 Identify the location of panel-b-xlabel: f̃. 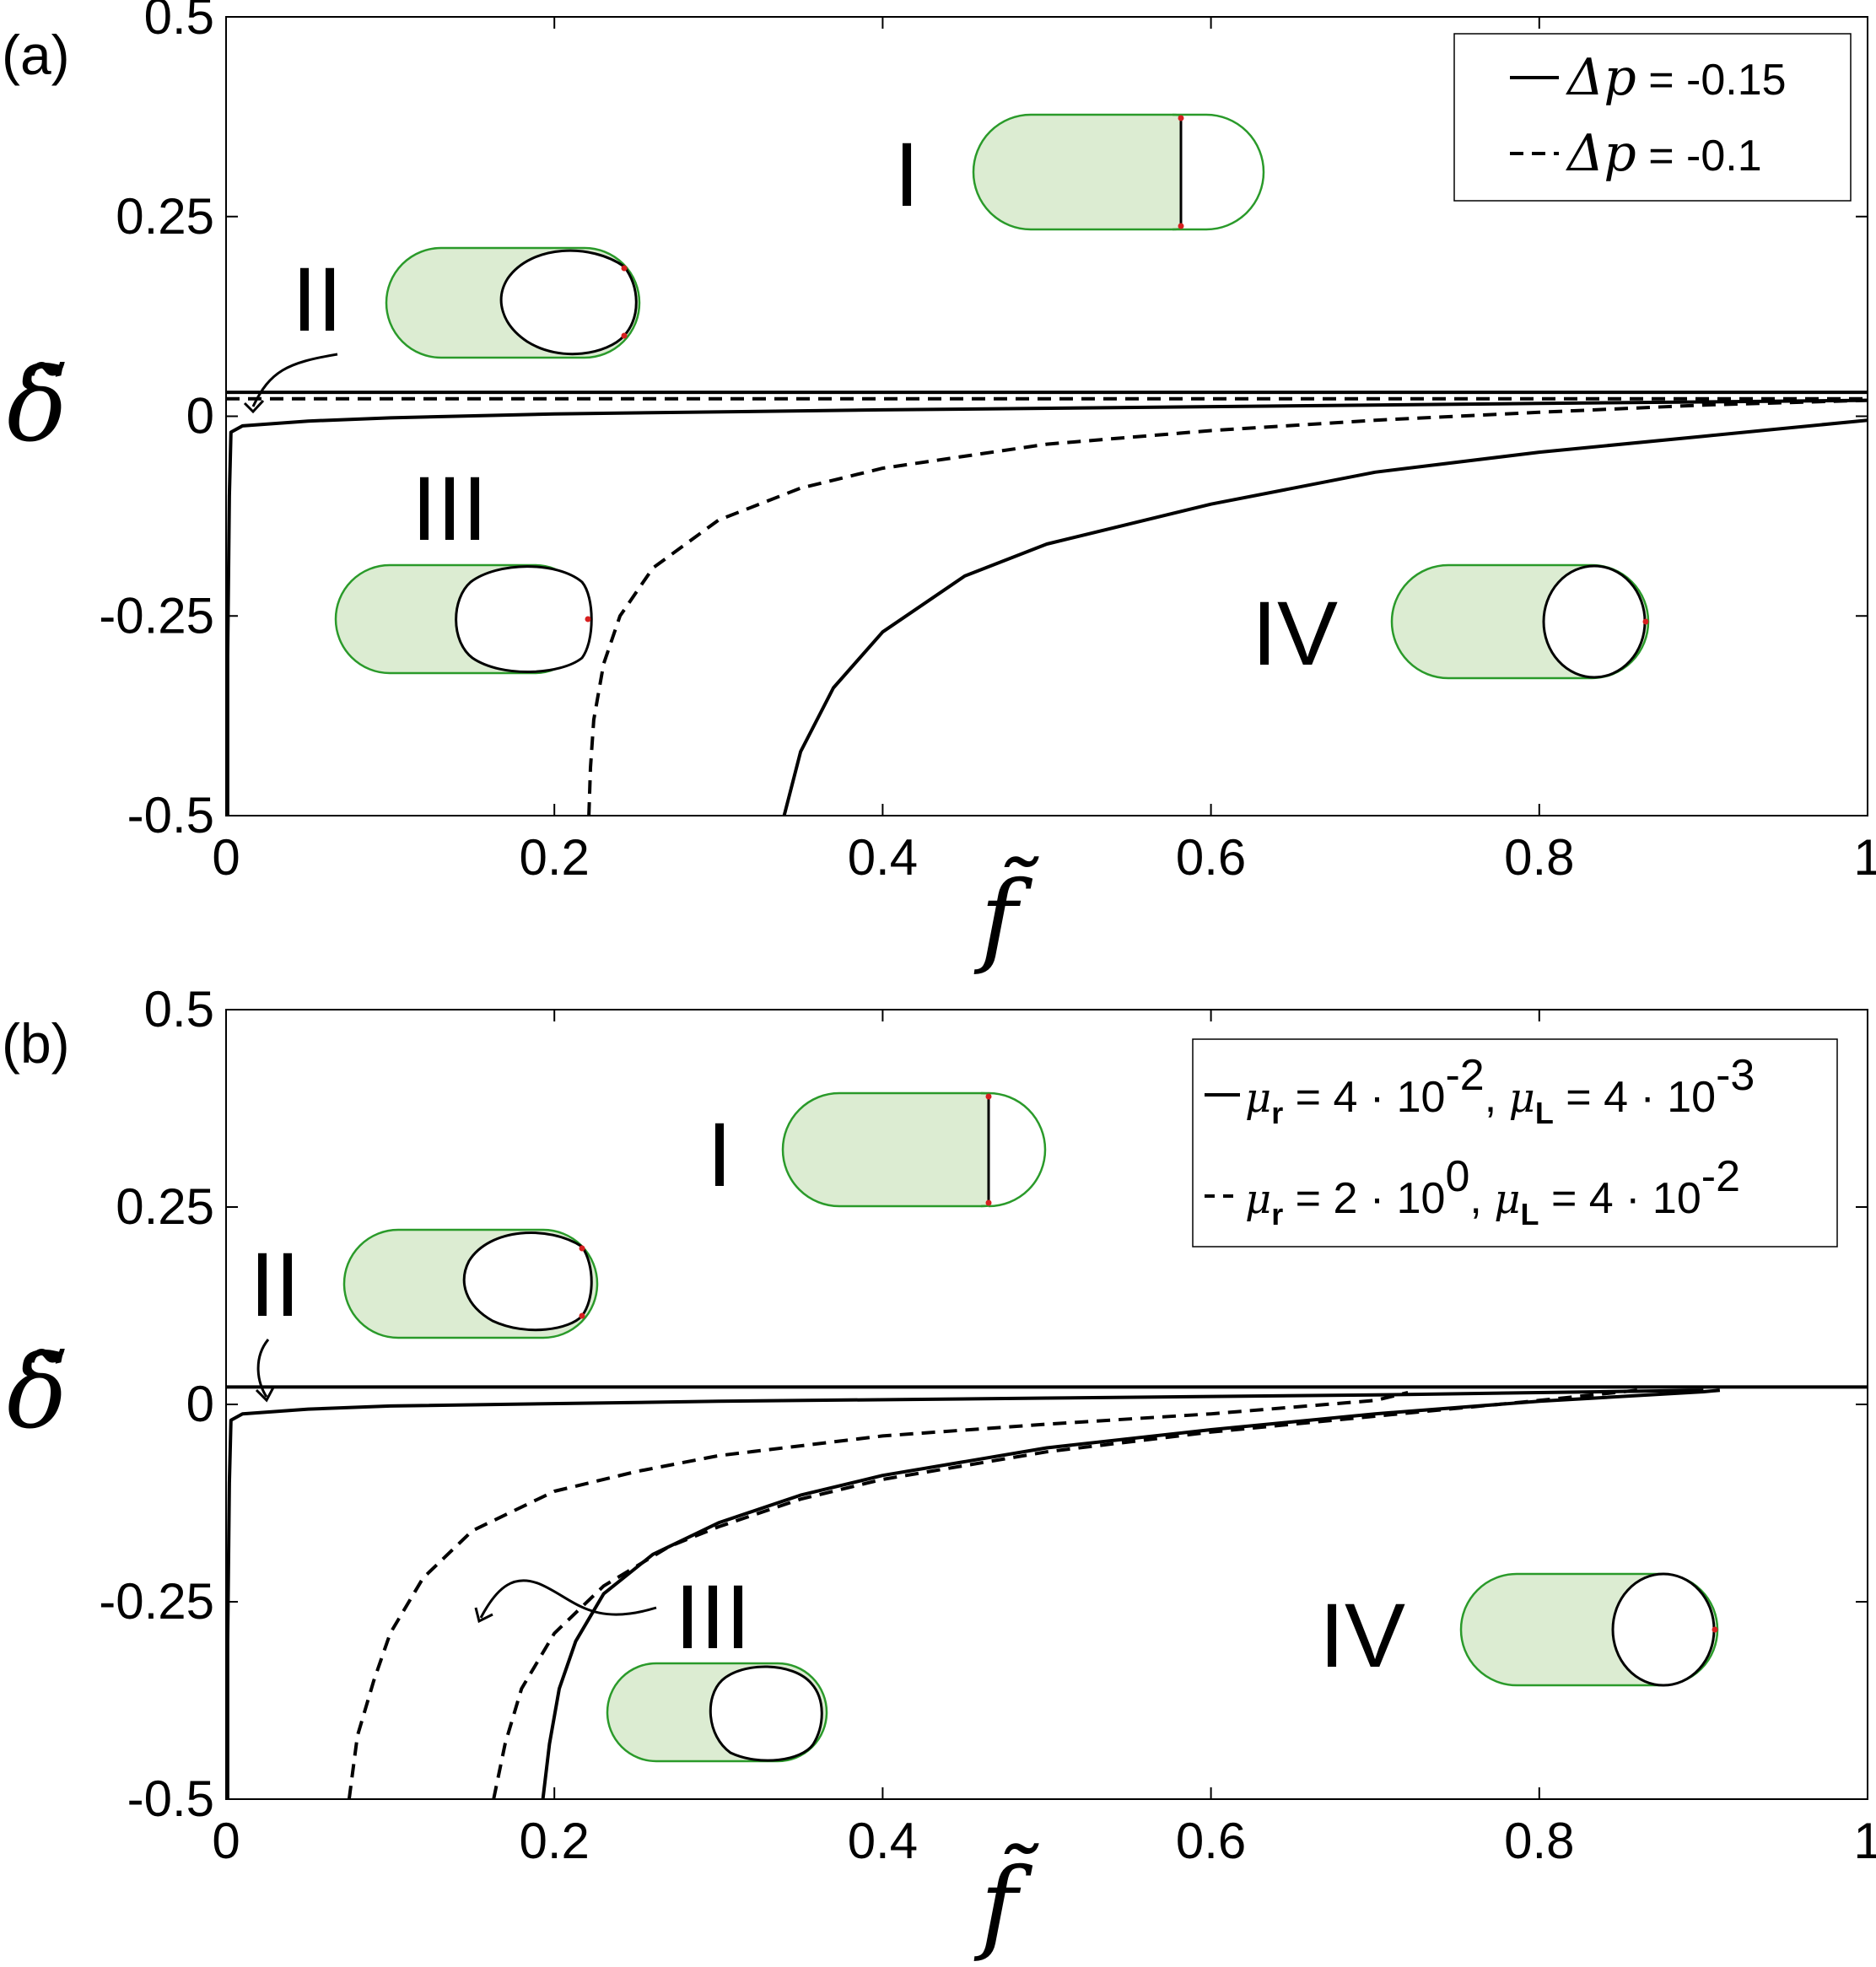
(1006, 1903).